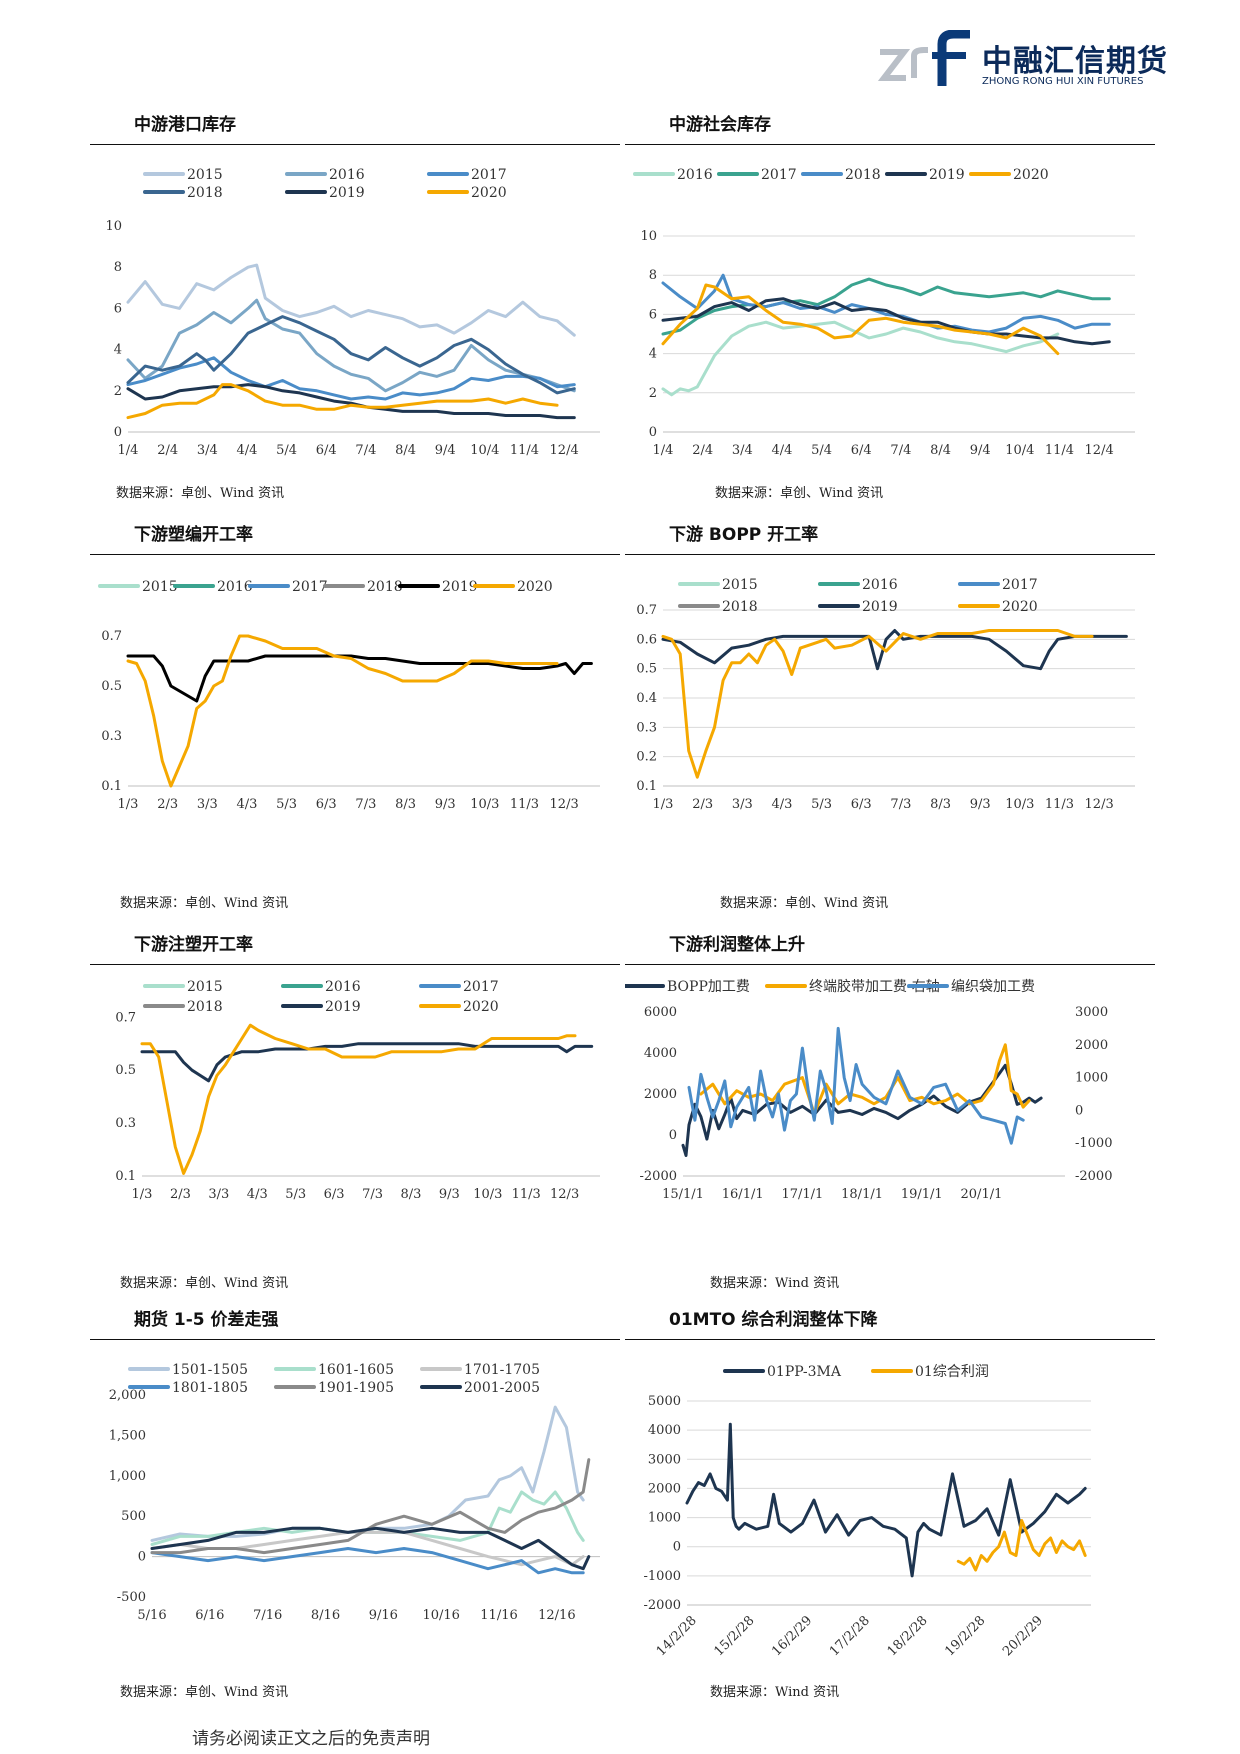 The image size is (1240, 1754). Describe the element at coordinates (861, 450) in the screenshot. I see `x-tick-label: 6/4` at that location.